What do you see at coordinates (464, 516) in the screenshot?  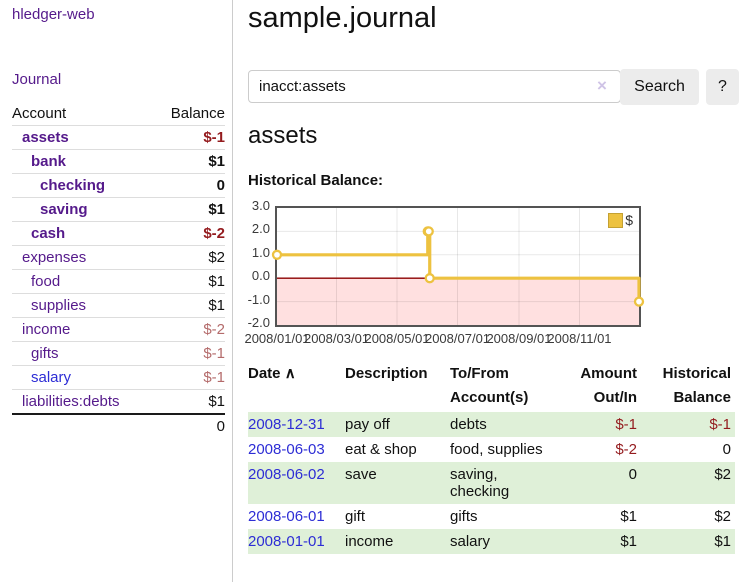 I see `transaction-accounts: gifts` at bounding box center [464, 516].